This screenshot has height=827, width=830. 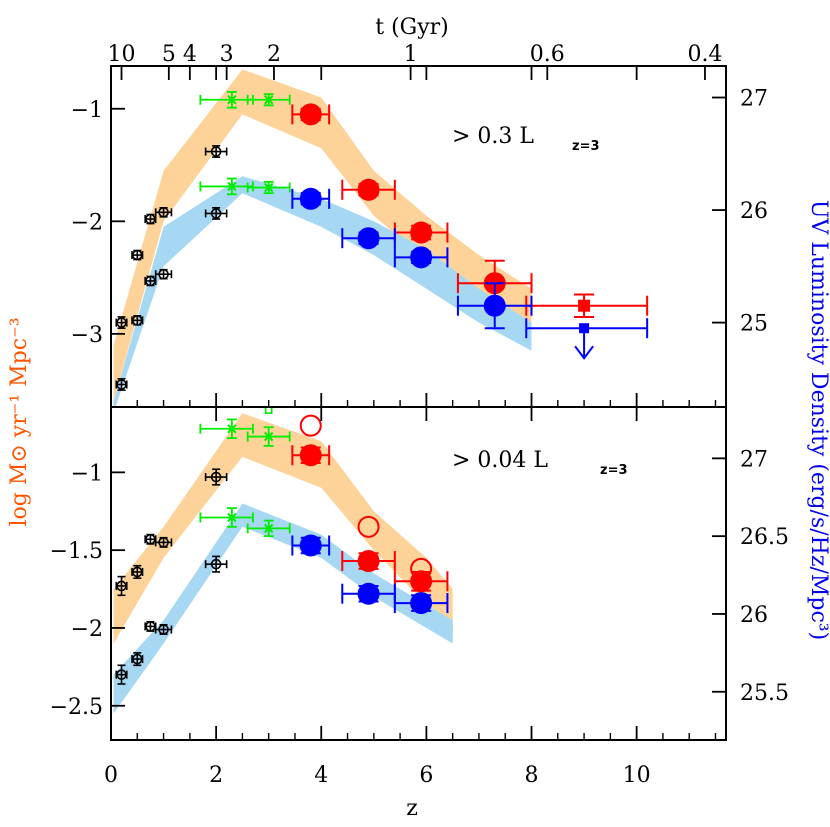 What do you see at coordinates (169, 54) in the screenshot?
I see `top-axis-tick-label: 5` at bounding box center [169, 54].